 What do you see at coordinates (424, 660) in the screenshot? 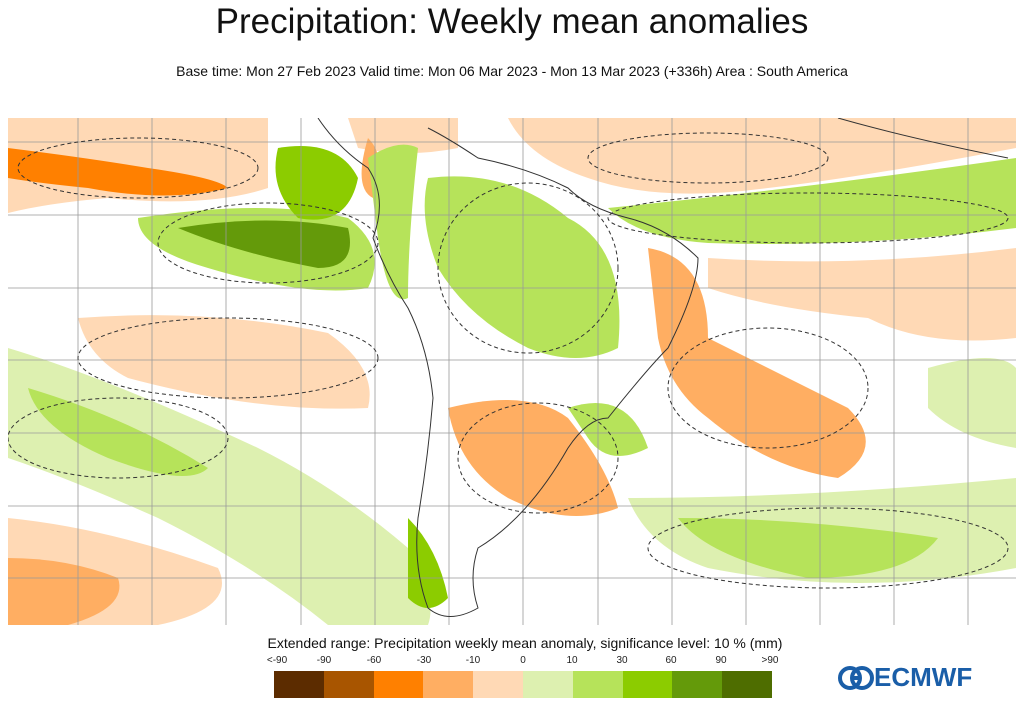
I see `legend-tick: -30` at bounding box center [424, 660].